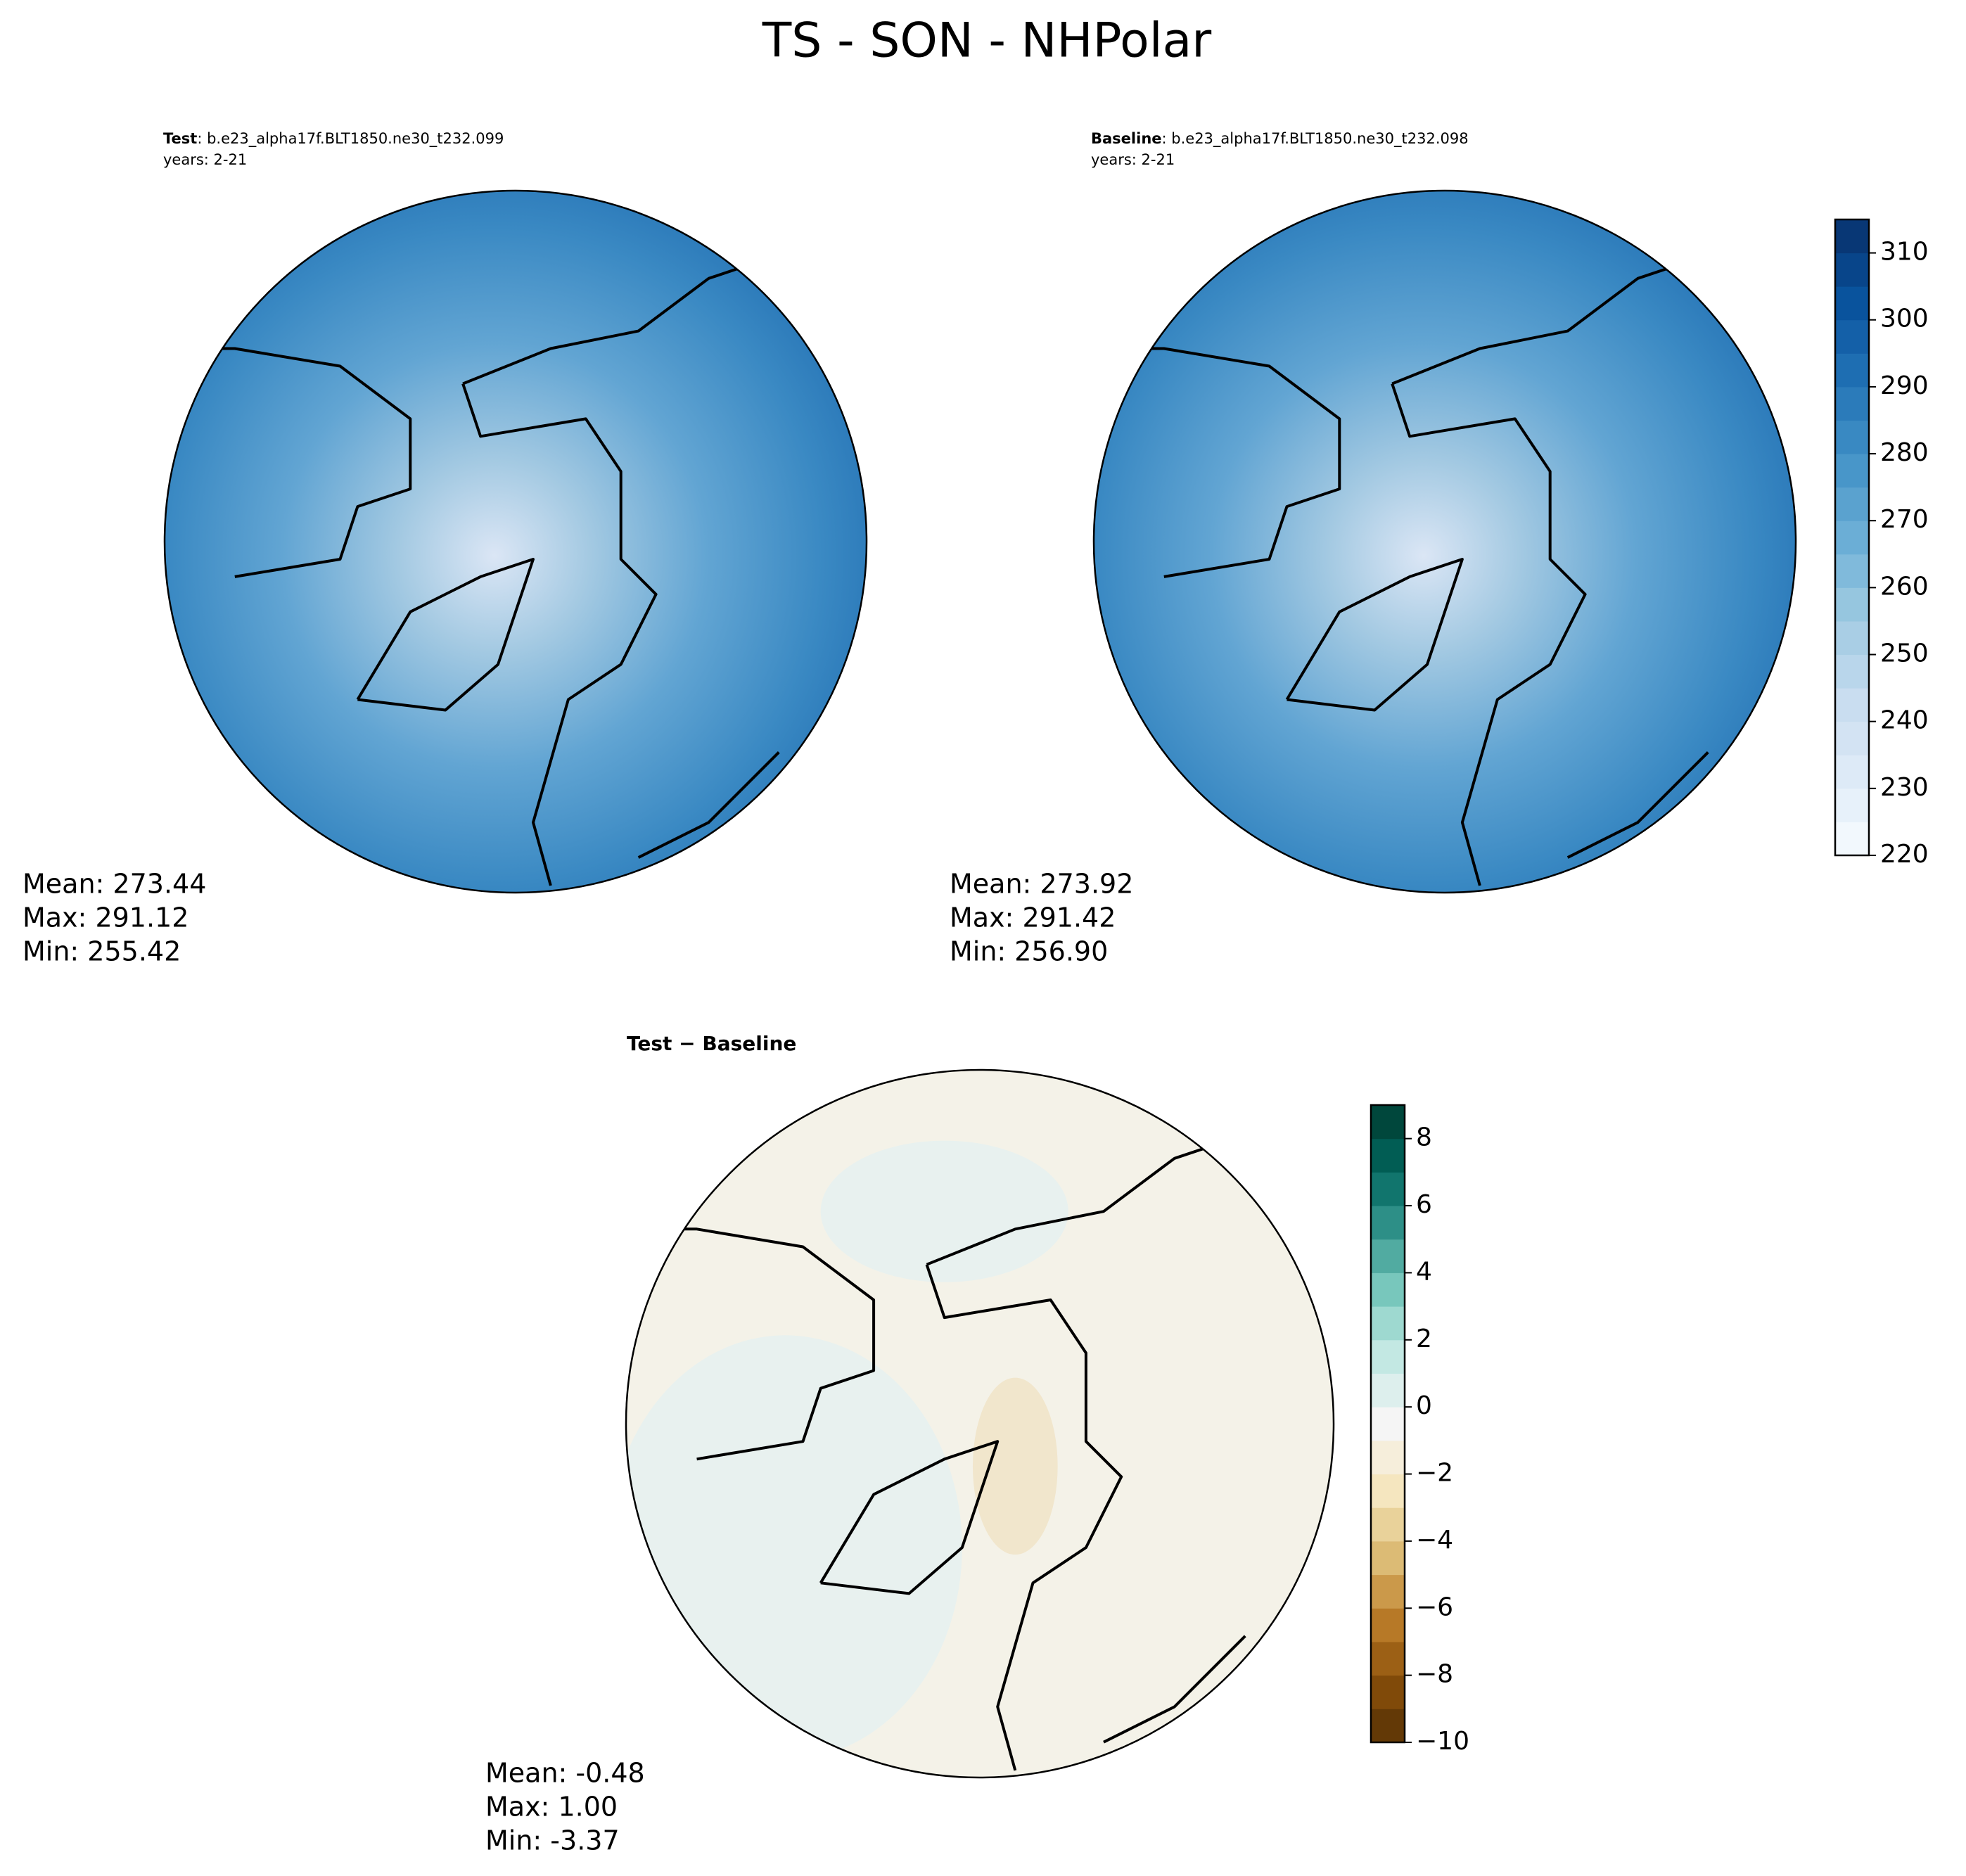 Image resolution: width=1966 pixels, height=1876 pixels. Describe the element at coordinates (1041, 884) in the screenshot. I see `panel-stat: Mean: 273.92` at that location.